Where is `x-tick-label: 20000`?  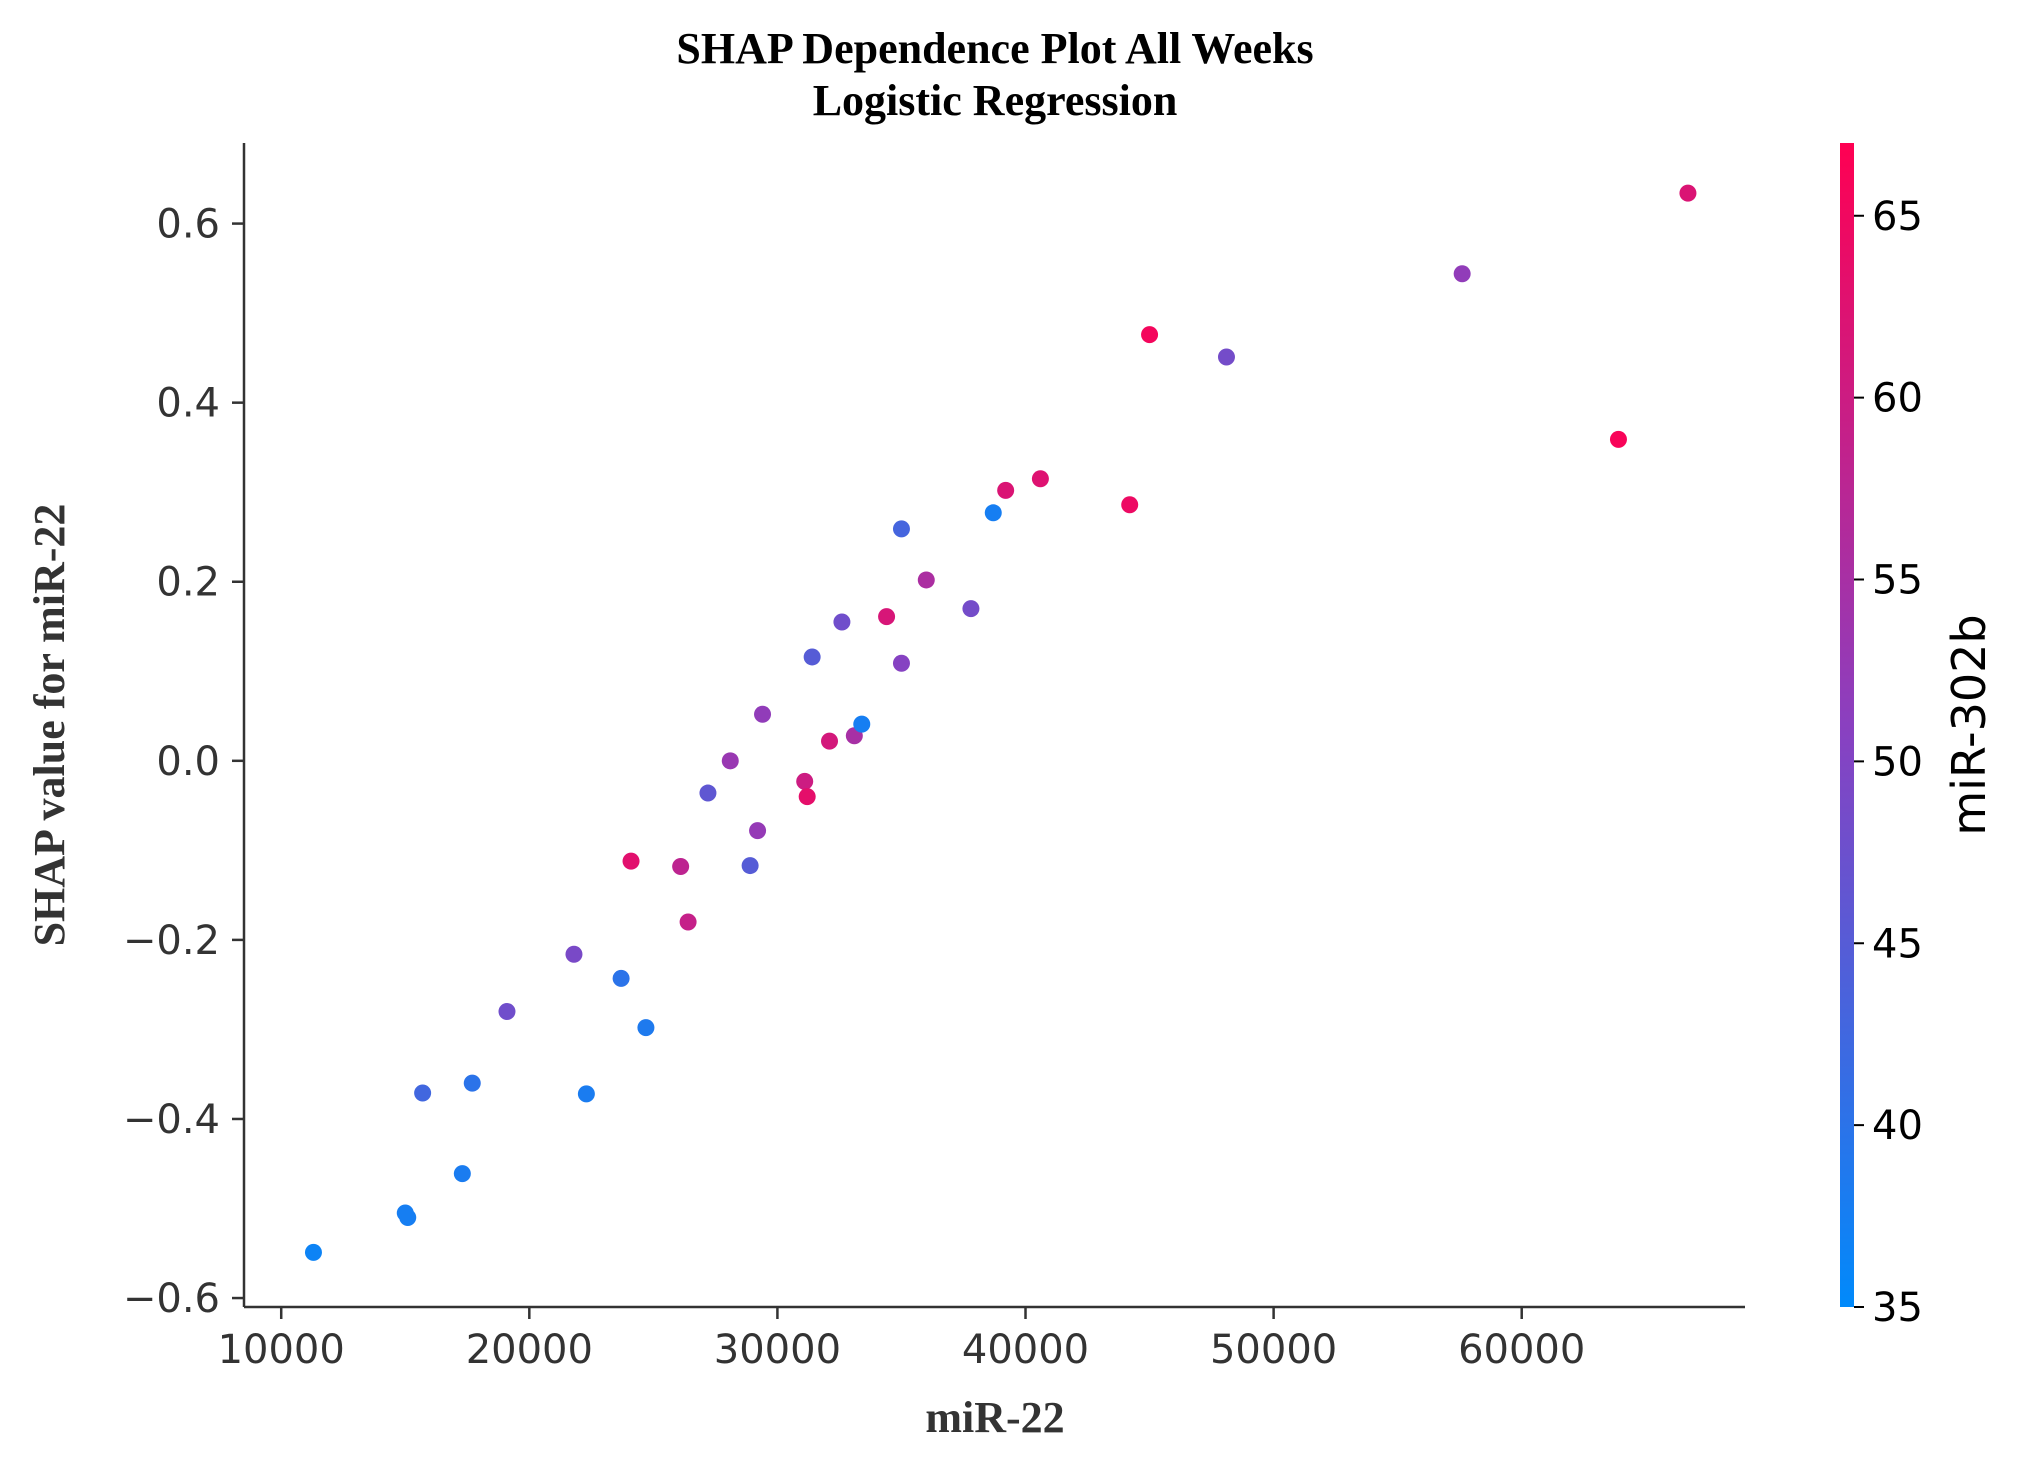 x-tick-label: 20000 is located at coordinates (529, 1350).